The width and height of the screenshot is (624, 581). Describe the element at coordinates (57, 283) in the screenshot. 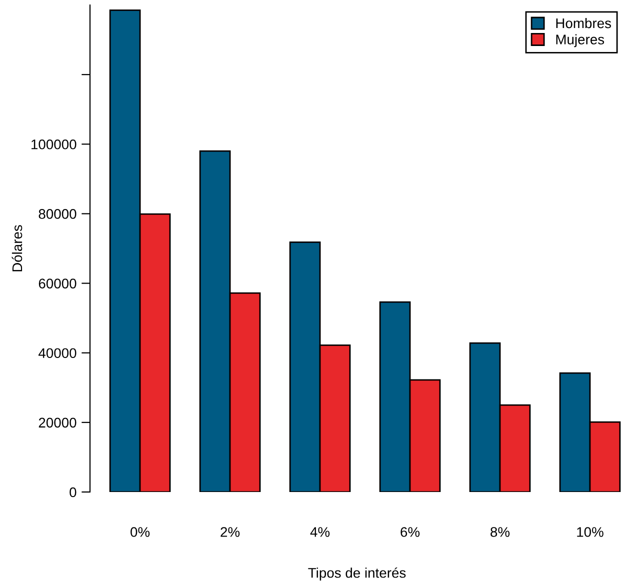

I see `y-tick-label: 60000` at that location.